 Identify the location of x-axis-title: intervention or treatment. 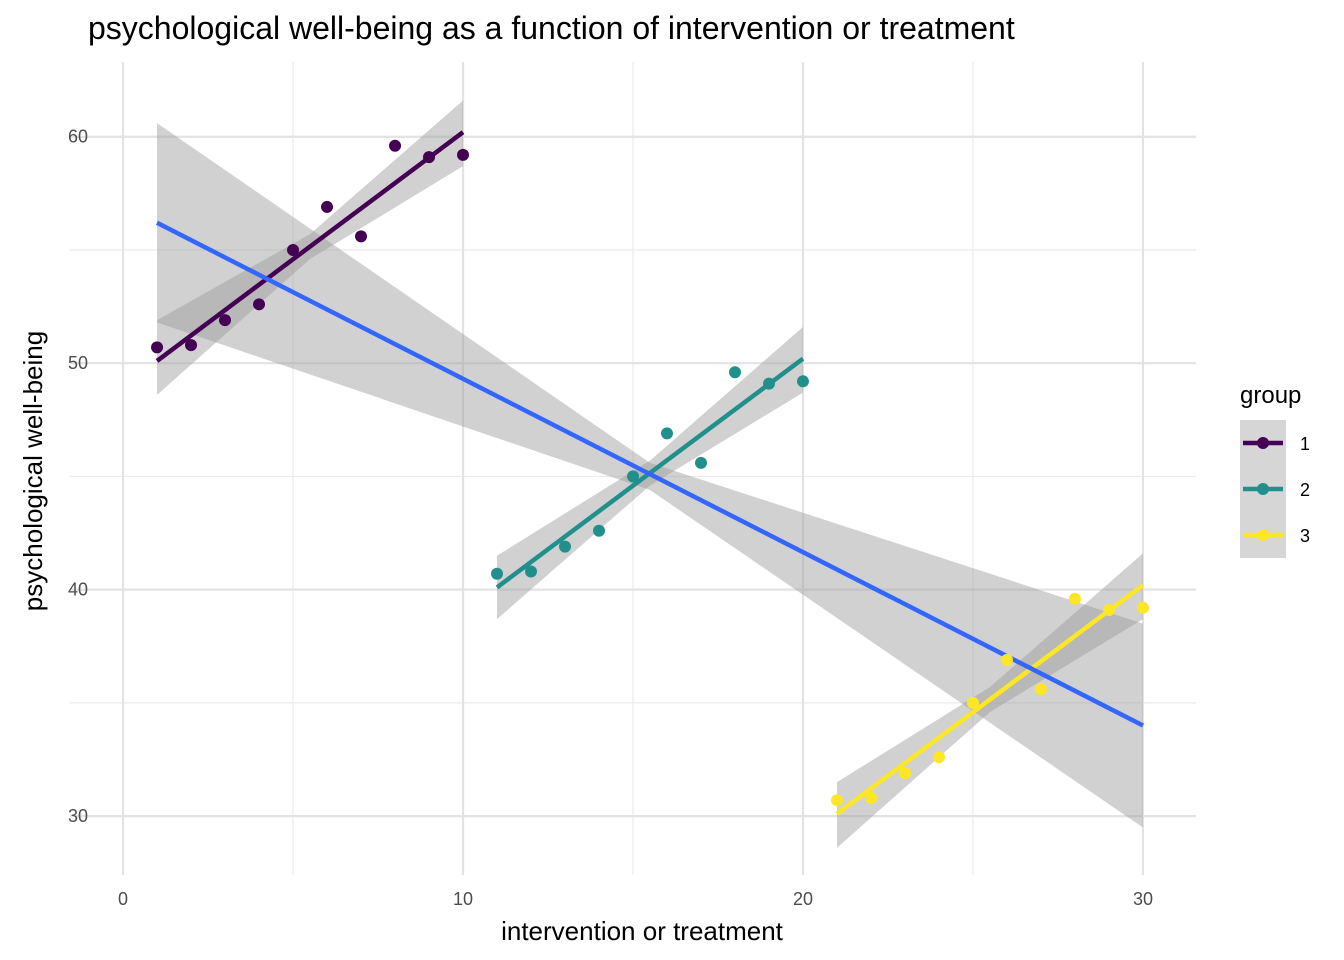
(642, 931).